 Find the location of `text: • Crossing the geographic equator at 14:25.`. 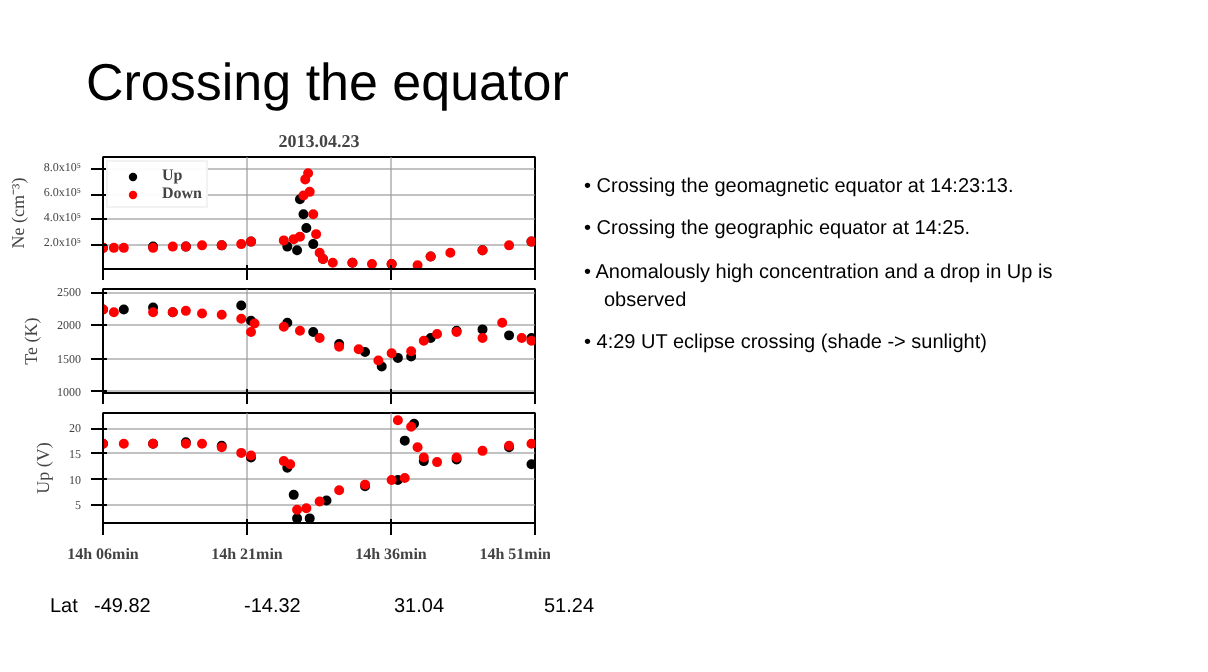

text: • Crossing the geographic equator at 14:25. is located at coordinates (778, 230).